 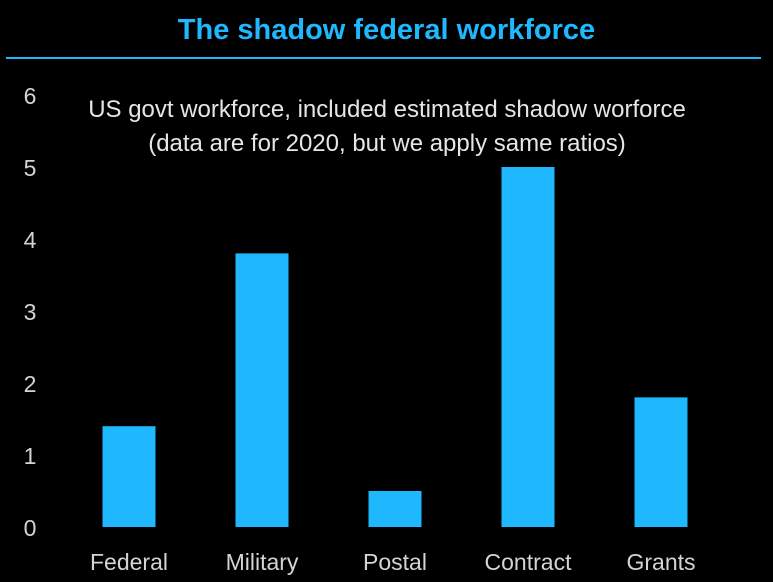 What do you see at coordinates (395, 509) in the screenshot?
I see `bar-postal` at bounding box center [395, 509].